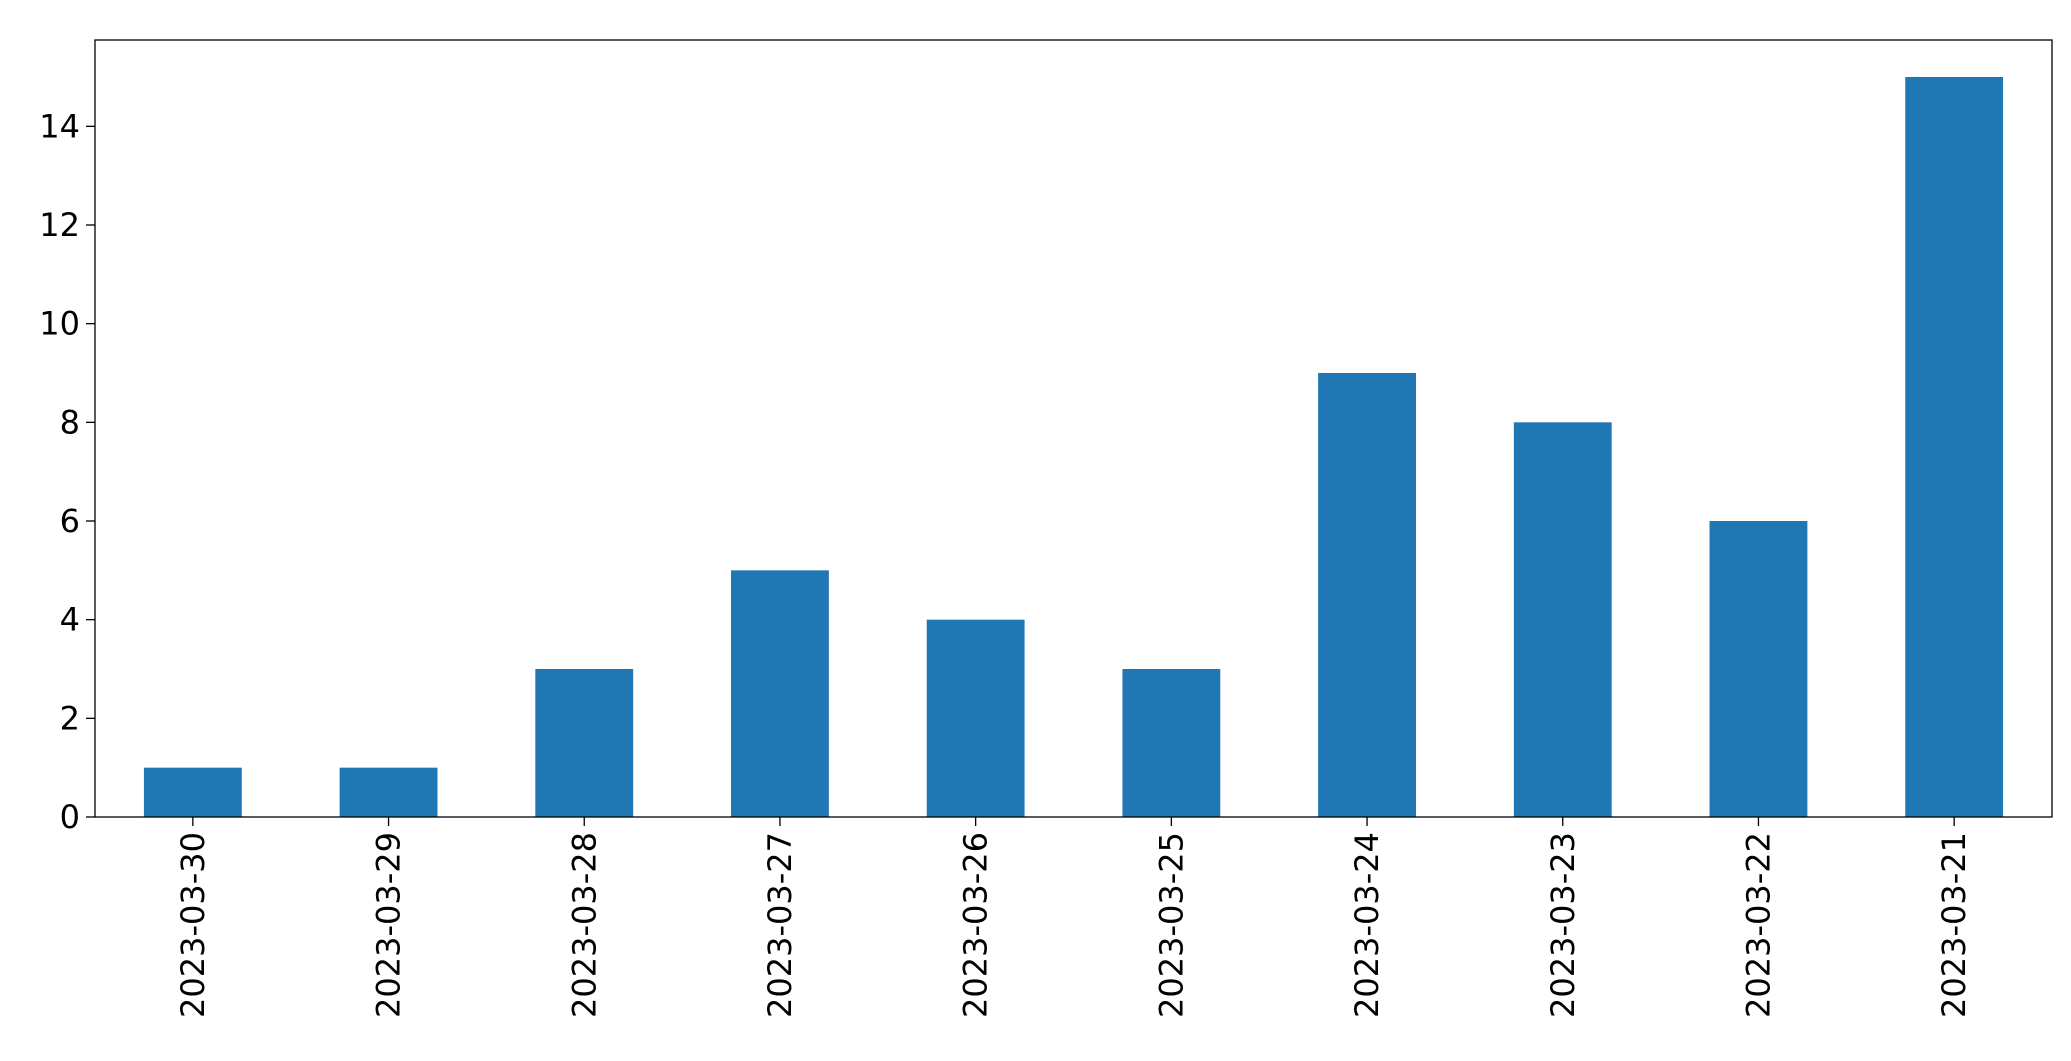 Image resolution: width=2071 pixels, height=1061 pixels. Describe the element at coordinates (389, 925) in the screenshot. I see `x-tick-label: 2023-03-29` at that location.